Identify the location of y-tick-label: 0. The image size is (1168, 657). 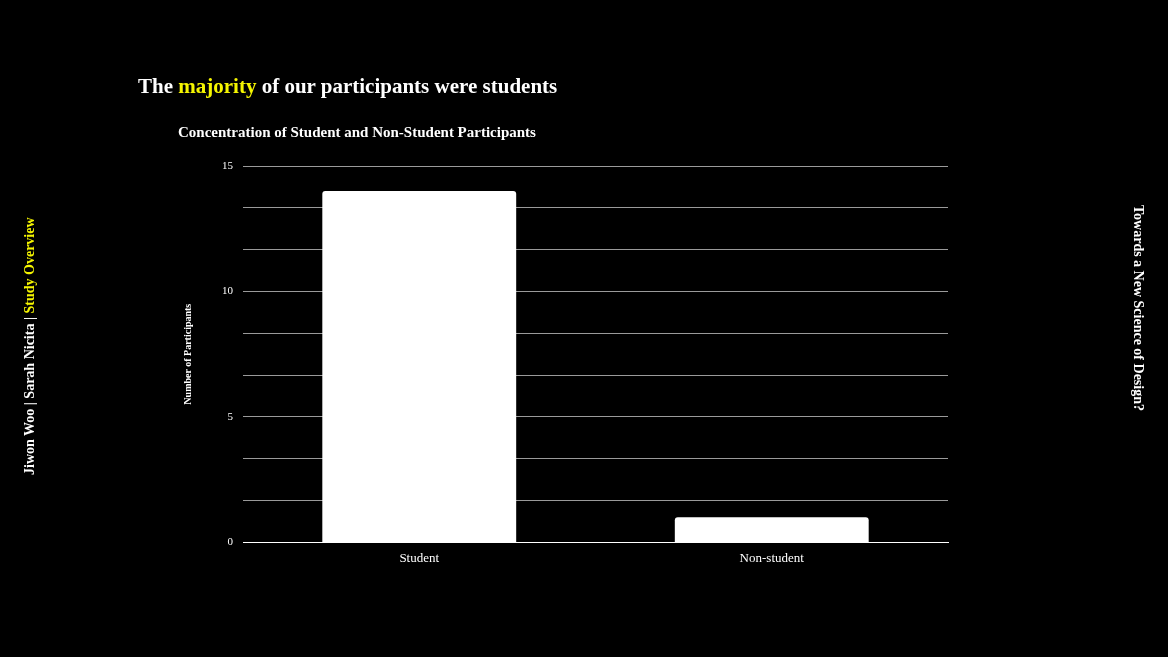
(230, 541).